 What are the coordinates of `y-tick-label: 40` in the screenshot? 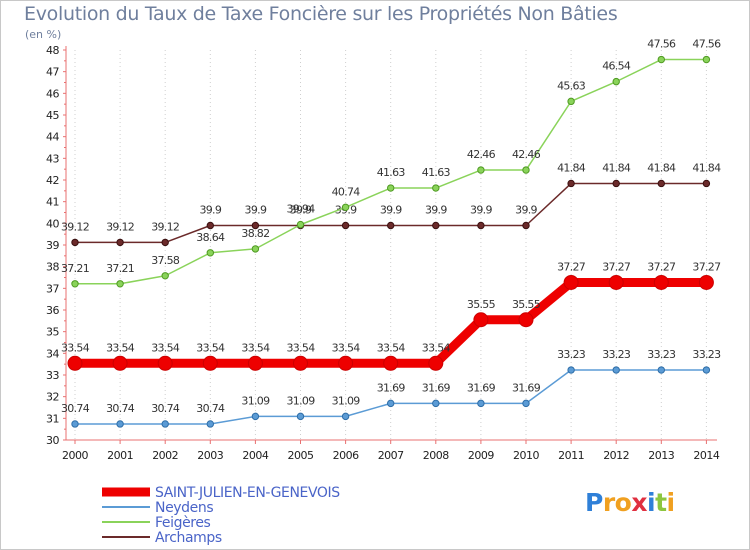 It's located at (52, 223).